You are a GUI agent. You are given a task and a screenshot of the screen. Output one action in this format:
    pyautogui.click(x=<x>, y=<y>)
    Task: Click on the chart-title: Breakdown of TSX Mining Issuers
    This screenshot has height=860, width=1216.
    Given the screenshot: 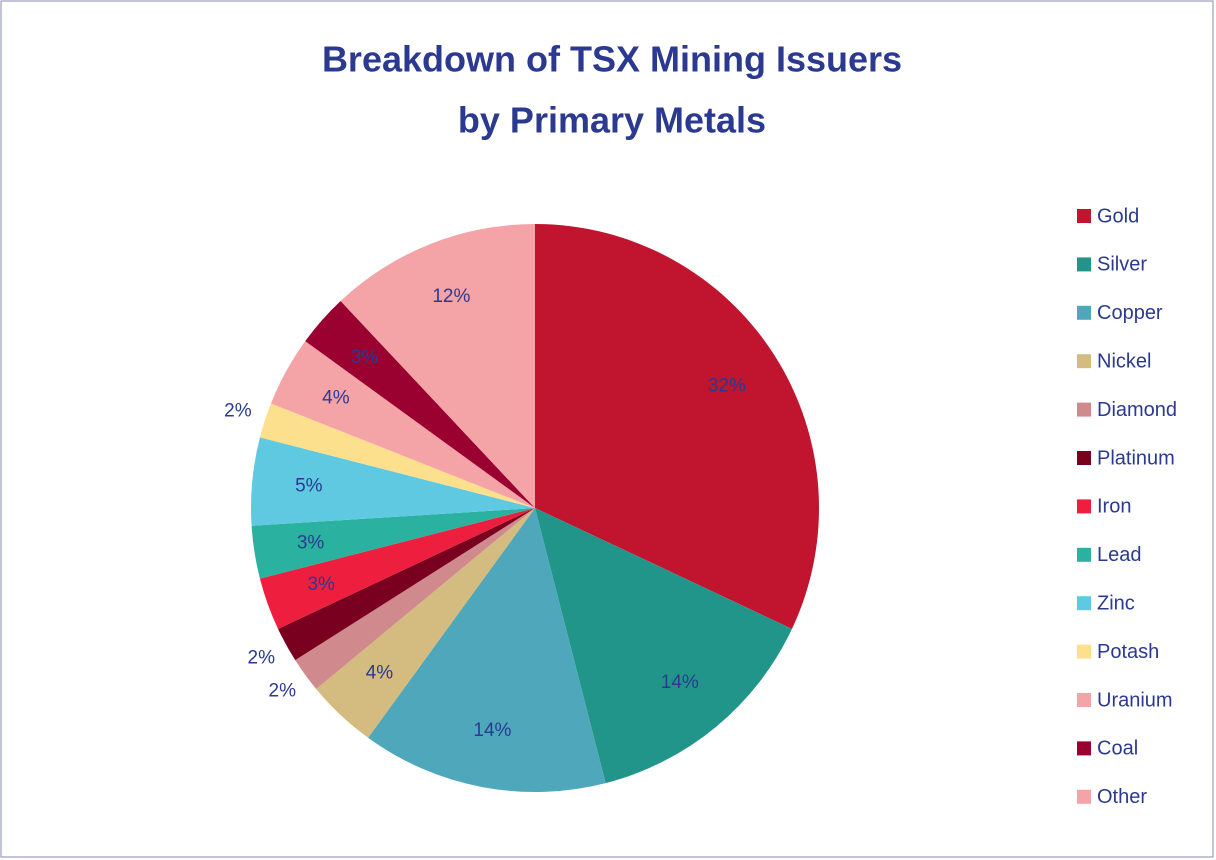 What is the action you would take?
    pyautogui.click(x=612, y=59)
    